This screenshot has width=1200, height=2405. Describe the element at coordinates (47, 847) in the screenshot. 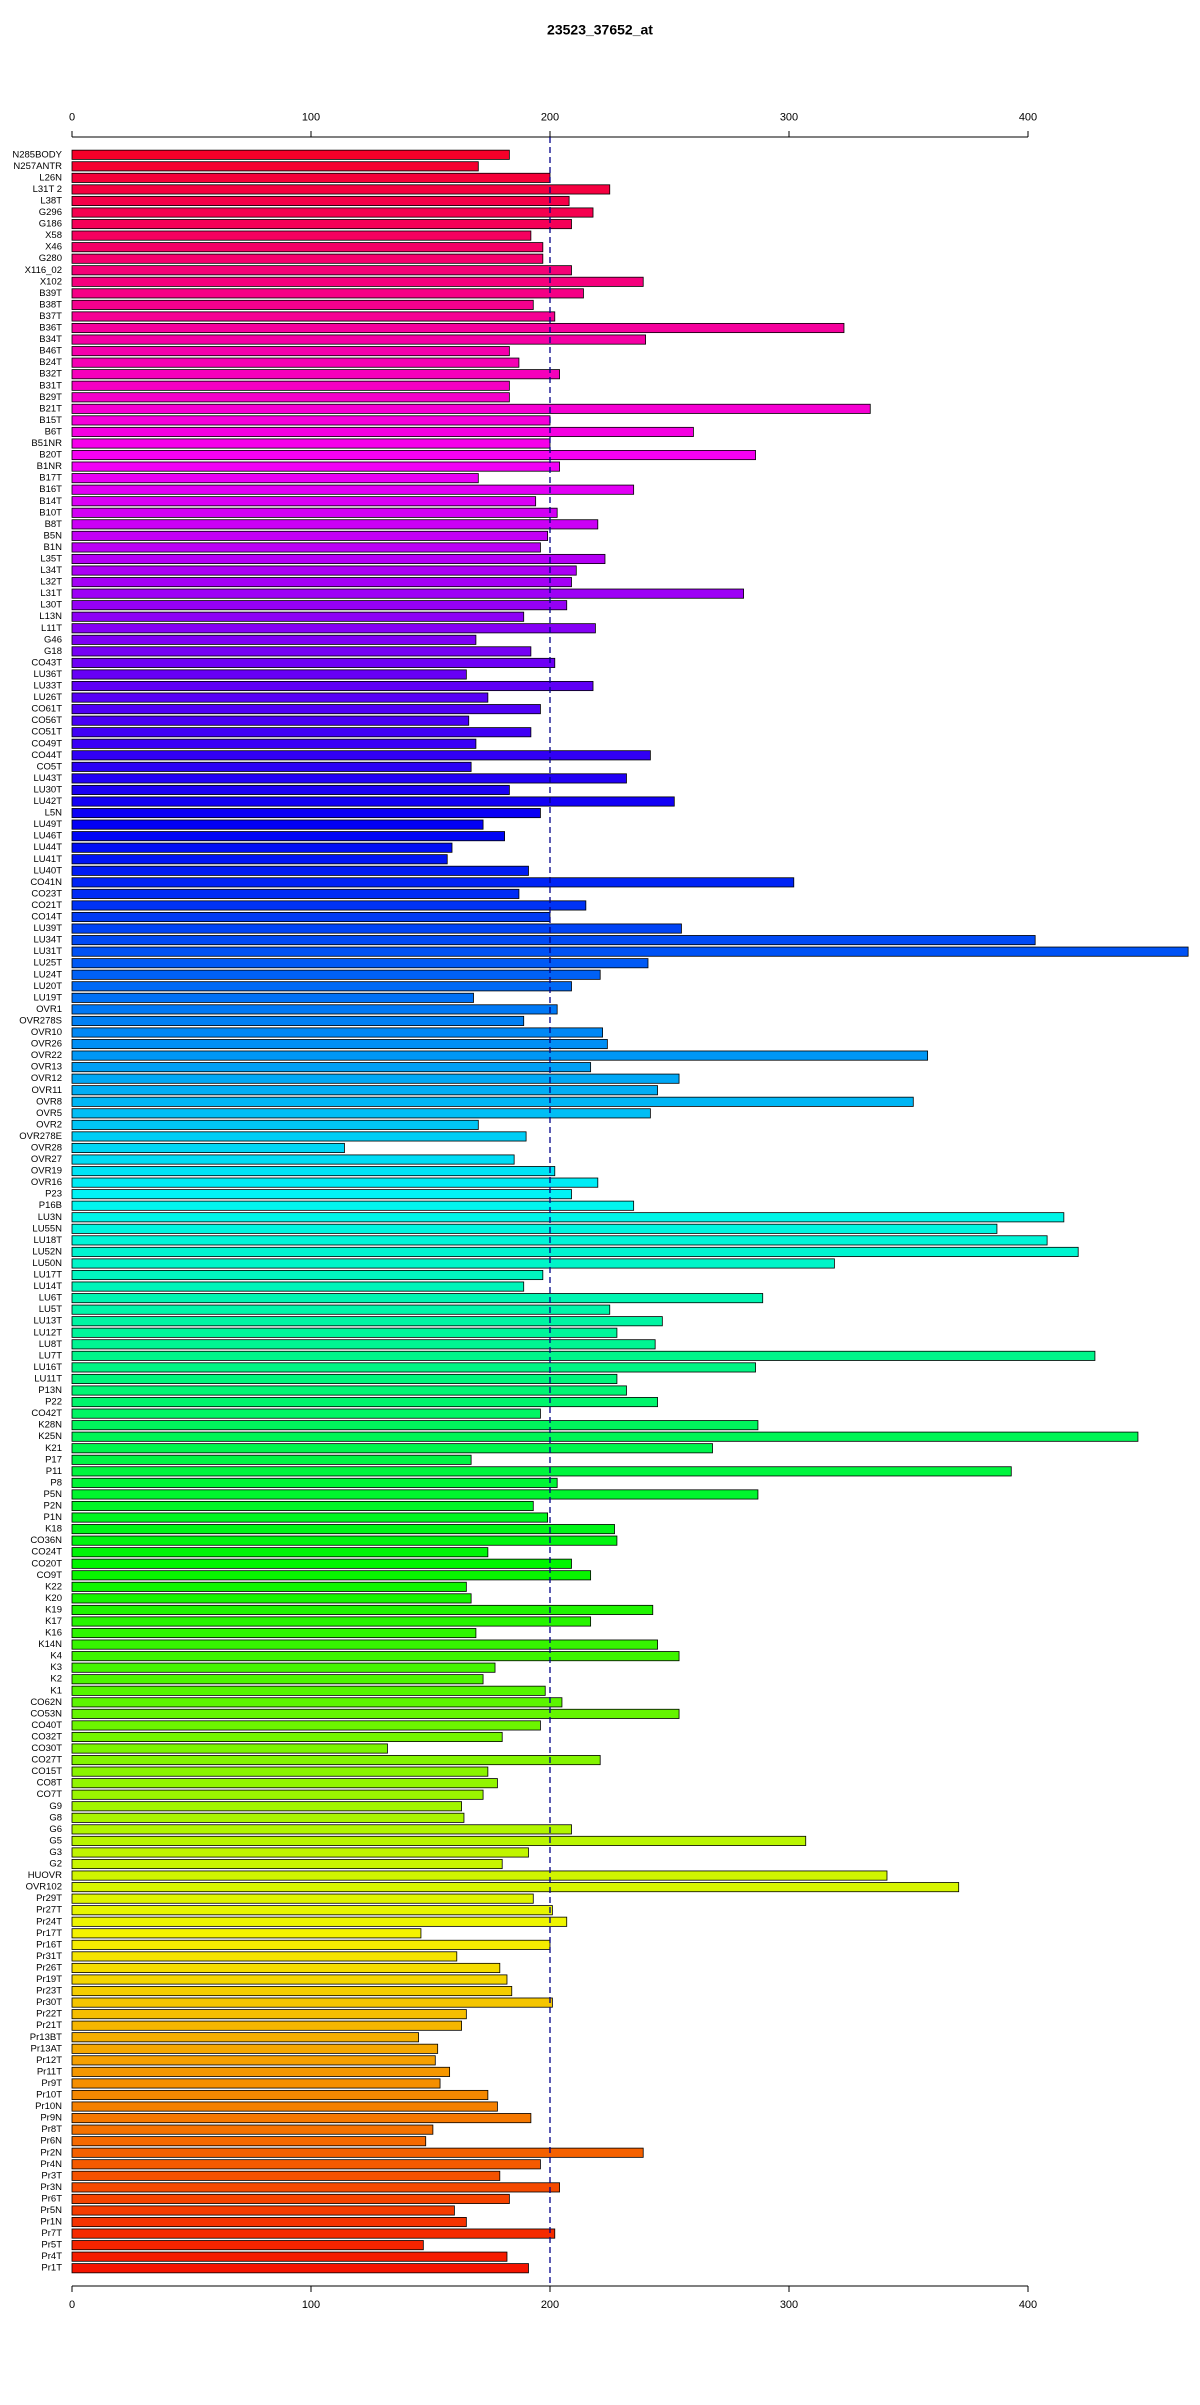

I see `y-tick-label: LU44T` at that location.